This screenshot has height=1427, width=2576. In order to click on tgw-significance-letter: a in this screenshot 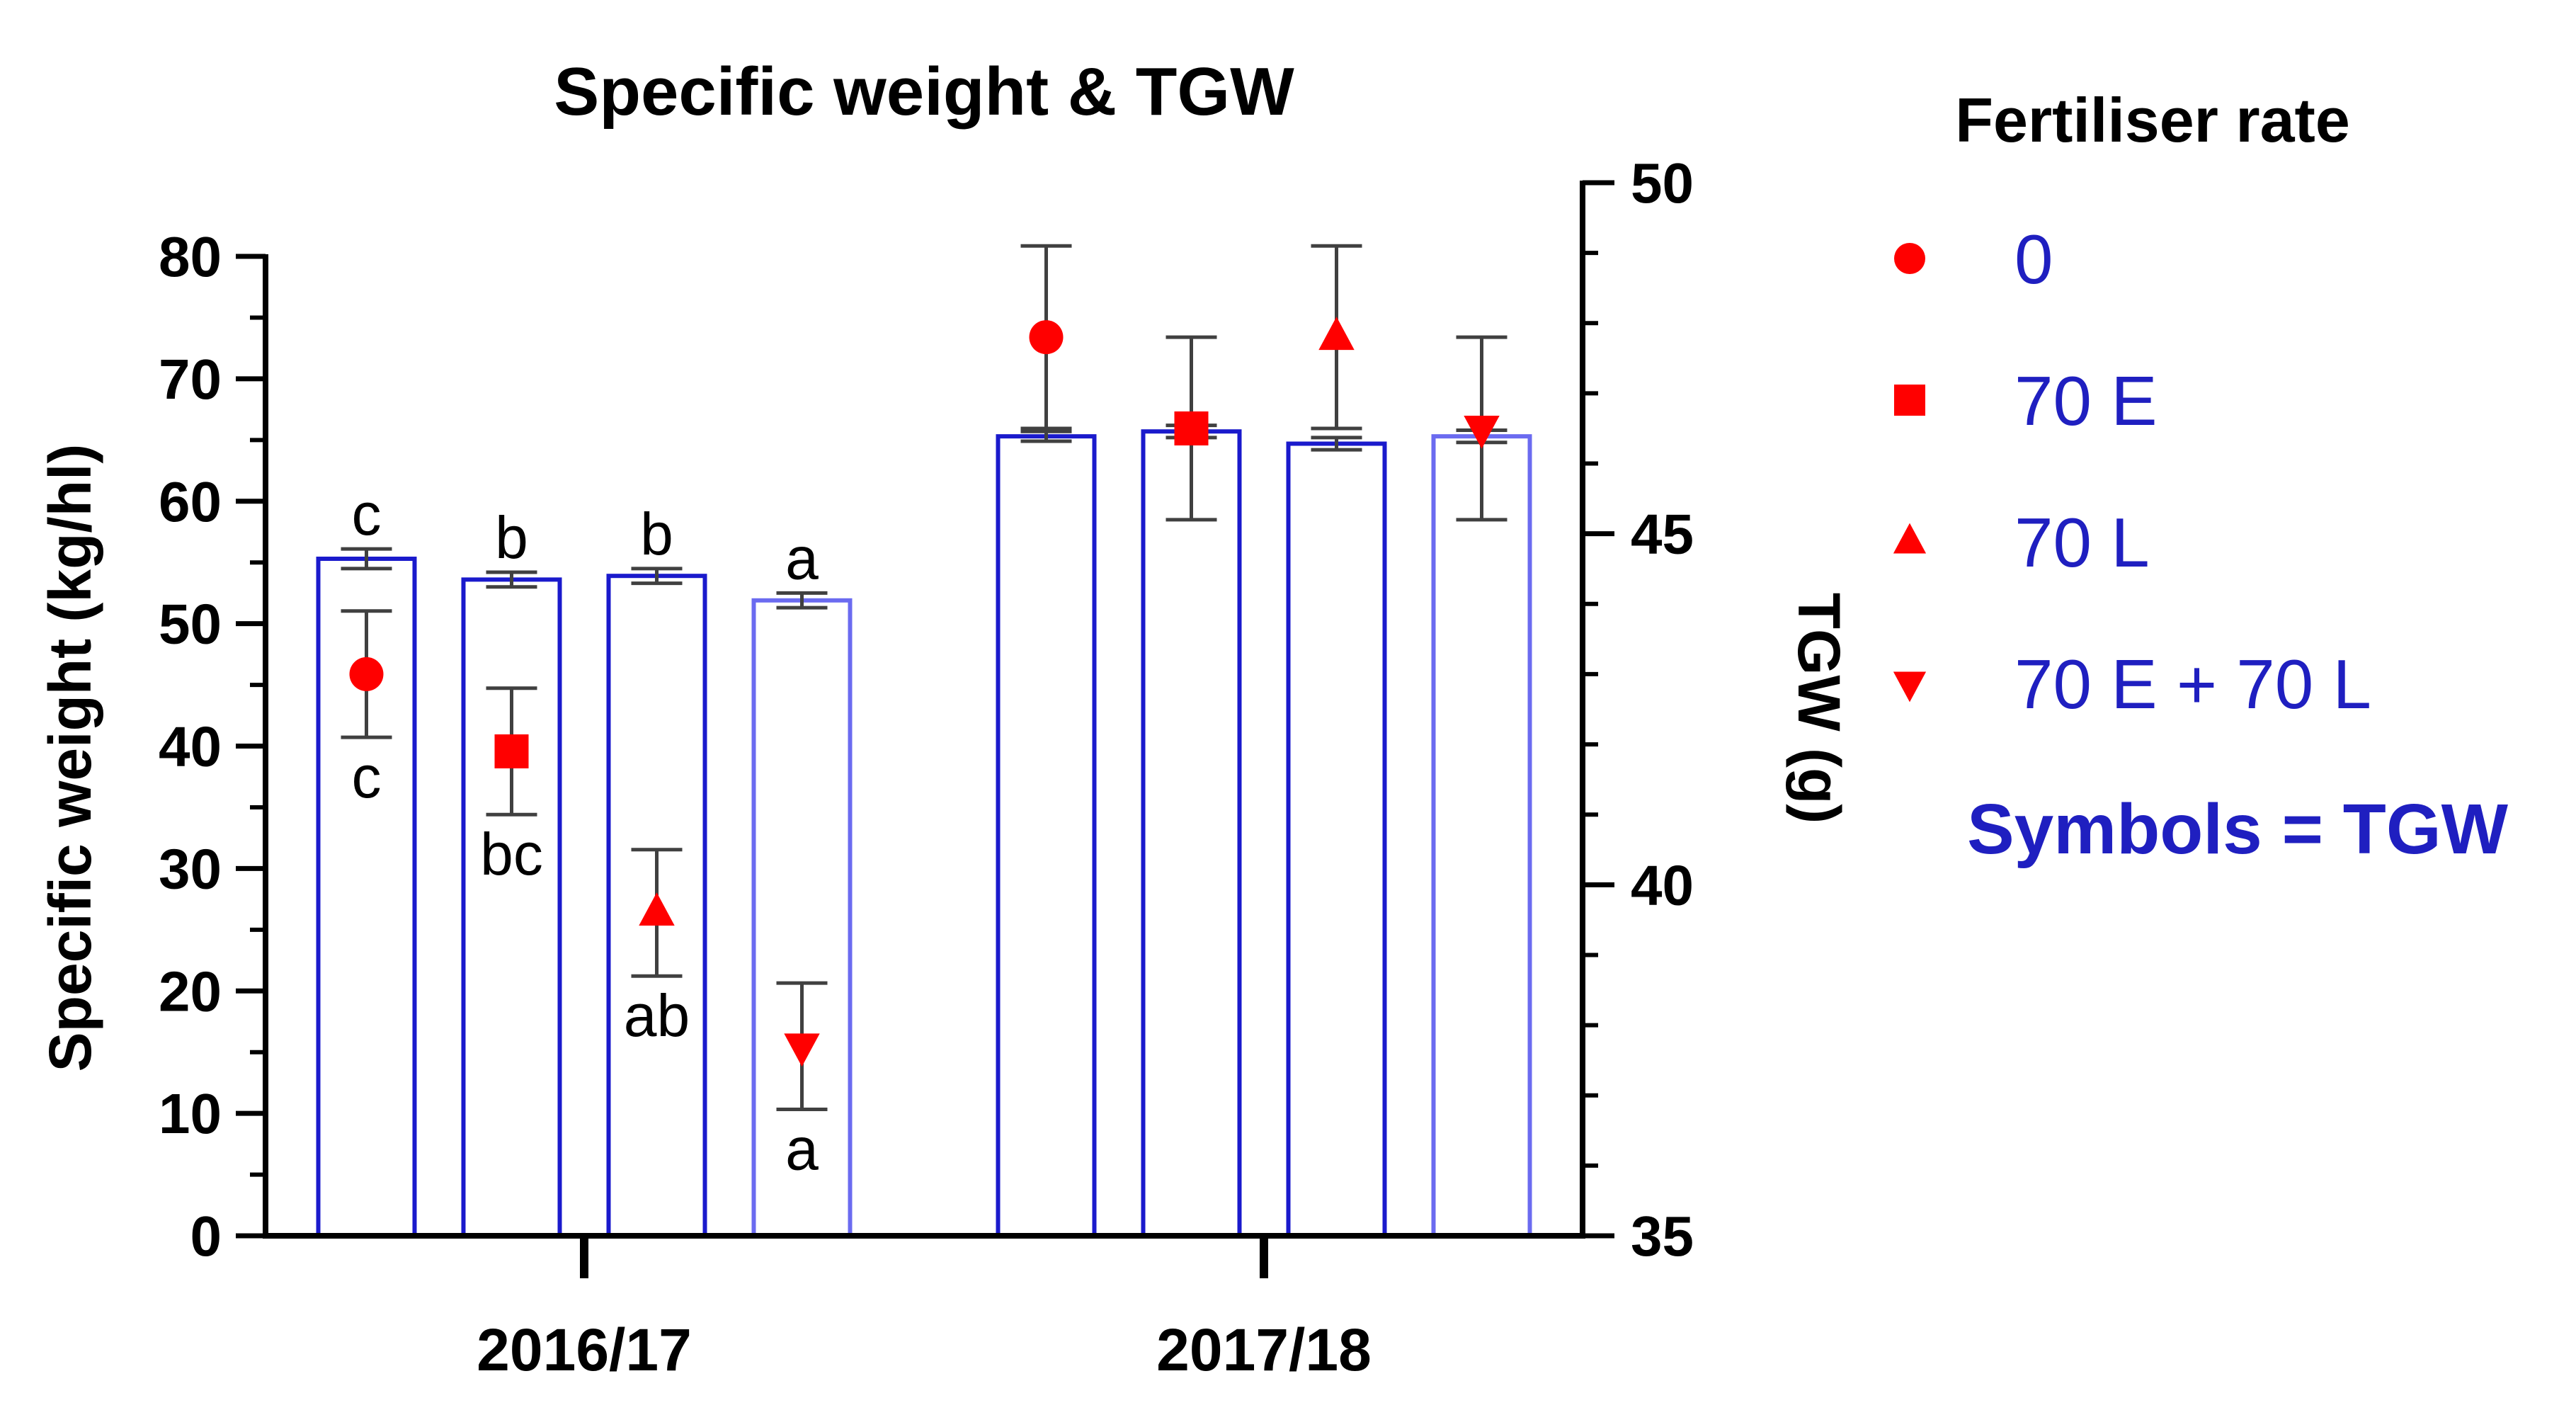, I will do `click(802, 1149)`.